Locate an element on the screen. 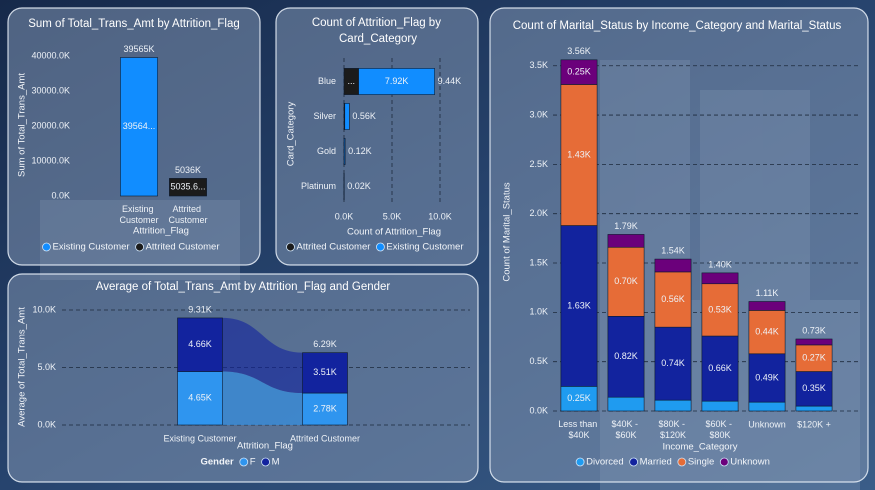 The width and height of the screenshot is (875, 490). ribbons is located at coordinates (262, 371).